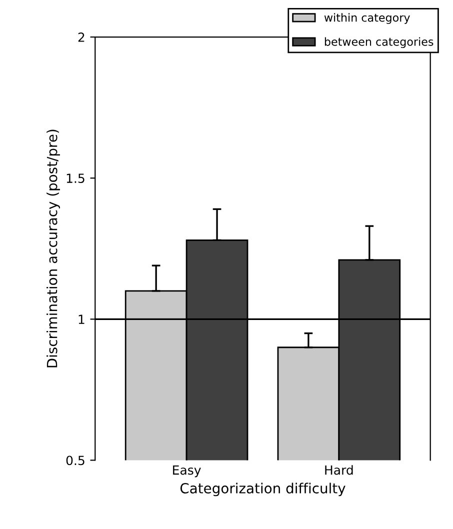 The image size is (453, 529). I want to click on y-tick-label: 0.5, so click(75, 461).